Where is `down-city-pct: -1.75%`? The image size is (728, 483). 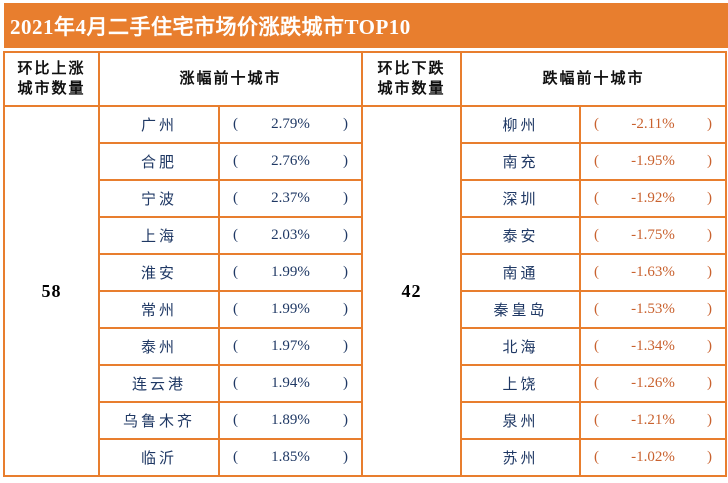 down-city-pct: -1.75% is located at coordinates (653, 235).